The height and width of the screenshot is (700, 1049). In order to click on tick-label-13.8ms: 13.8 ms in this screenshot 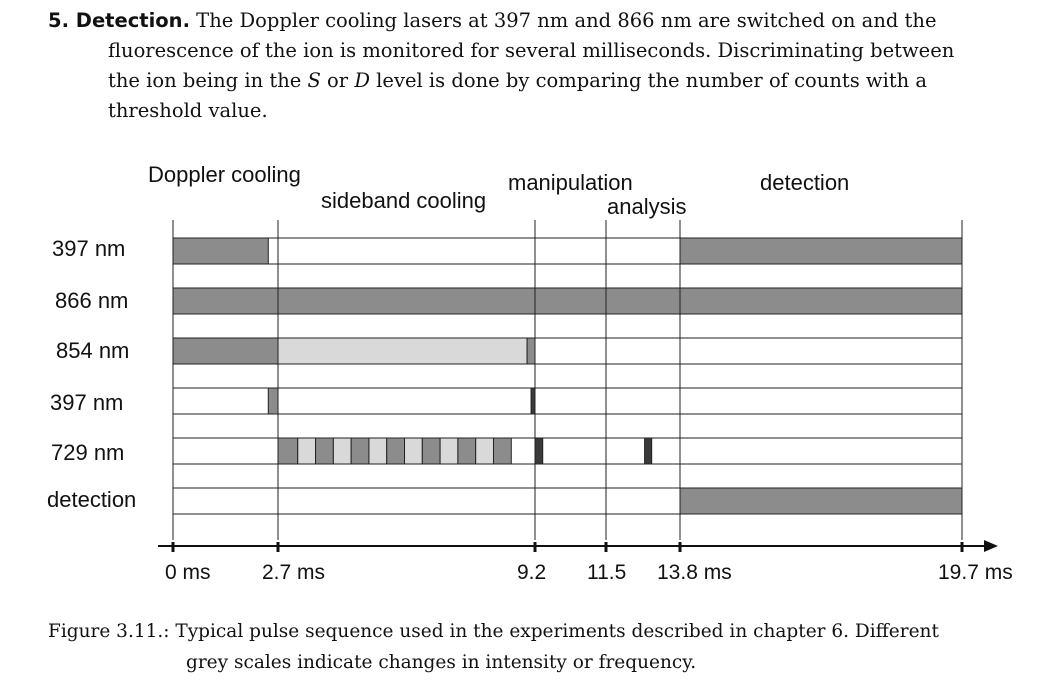, I will do `click(694, 572)`.